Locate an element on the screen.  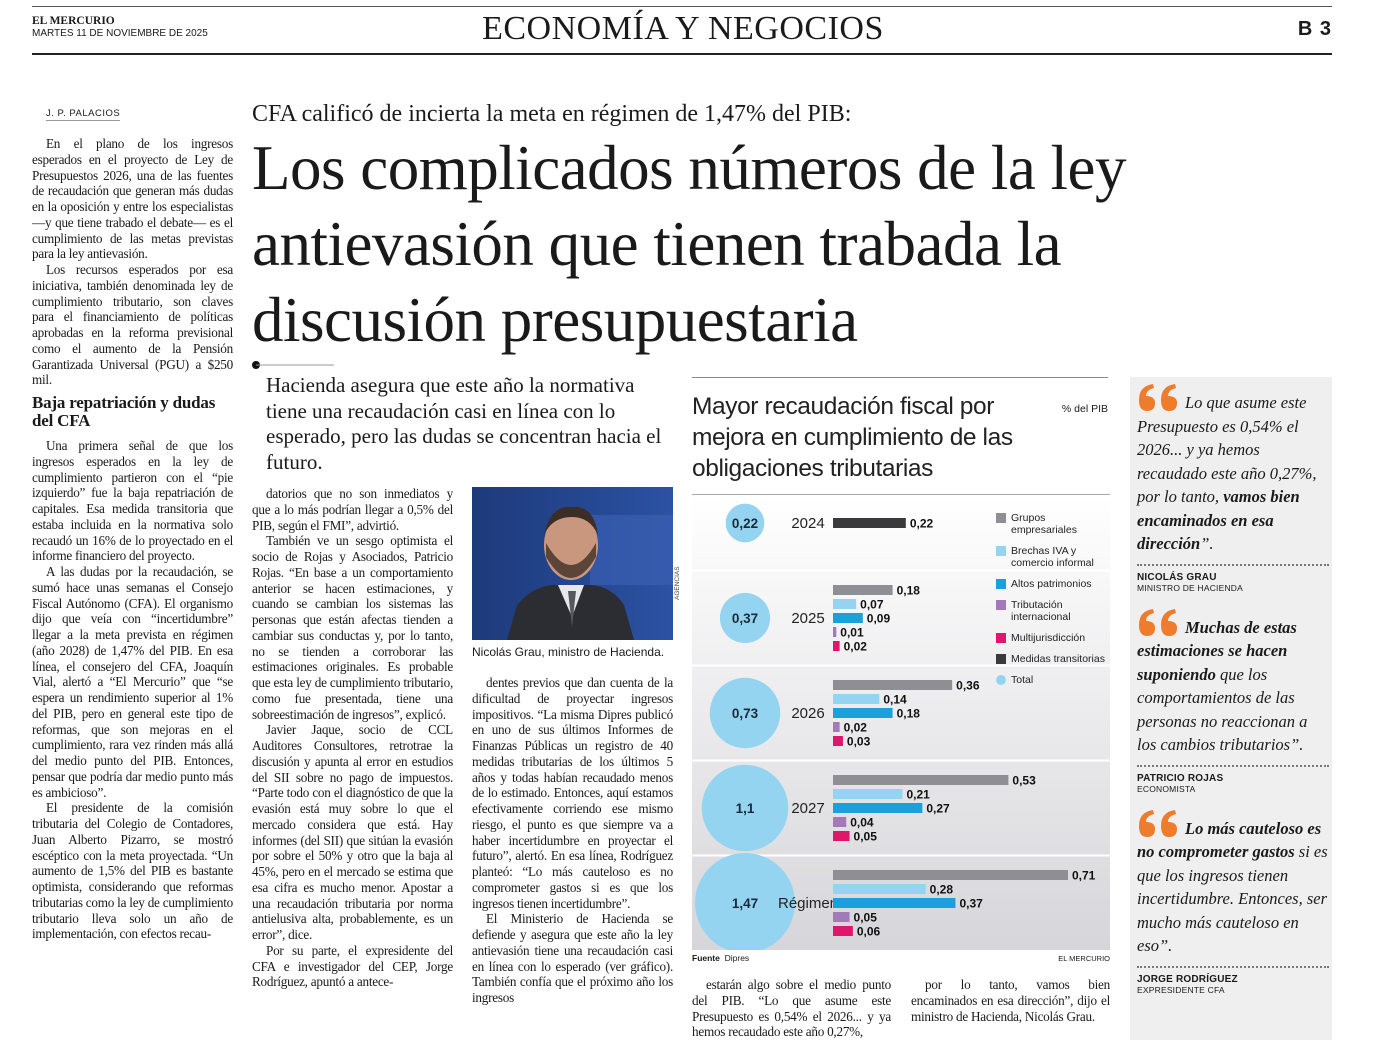
legend-item: Grupos empresariales is located at coordinates (1052, 524).